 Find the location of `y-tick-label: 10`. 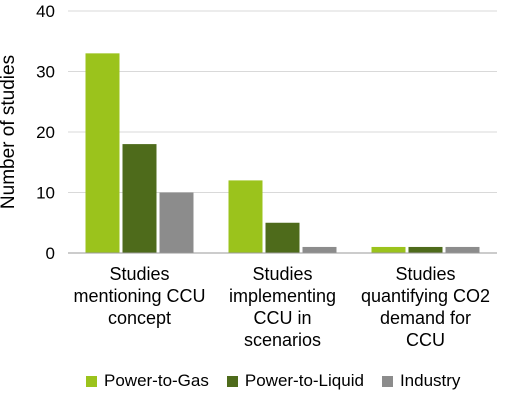

y-tick-label: 10 is located at coordinates (45, 193).